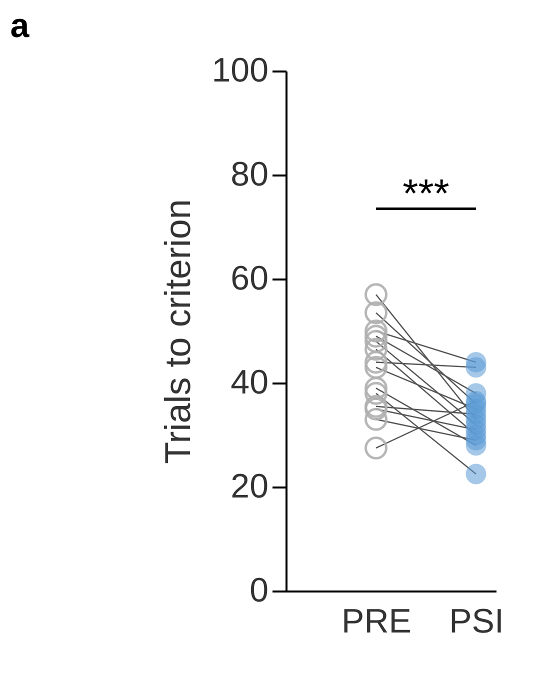 The width and height of the screenshot is (538, 678). What do you see at coordinates (249, 383) in the screenshot?
I see `y-tick-label: 40` at bounding box center [249, 383].